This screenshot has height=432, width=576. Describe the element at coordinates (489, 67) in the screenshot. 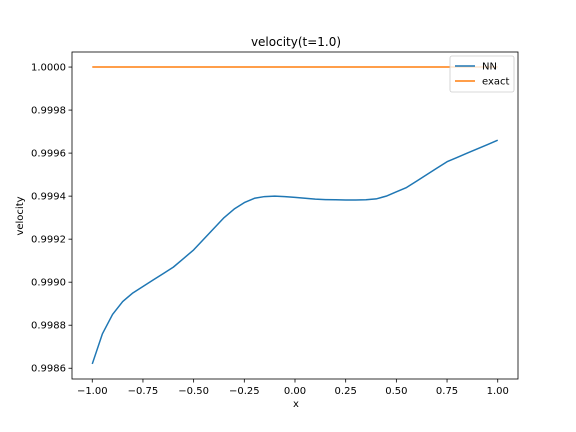

I see `legend-label-nn: NN` at that location.